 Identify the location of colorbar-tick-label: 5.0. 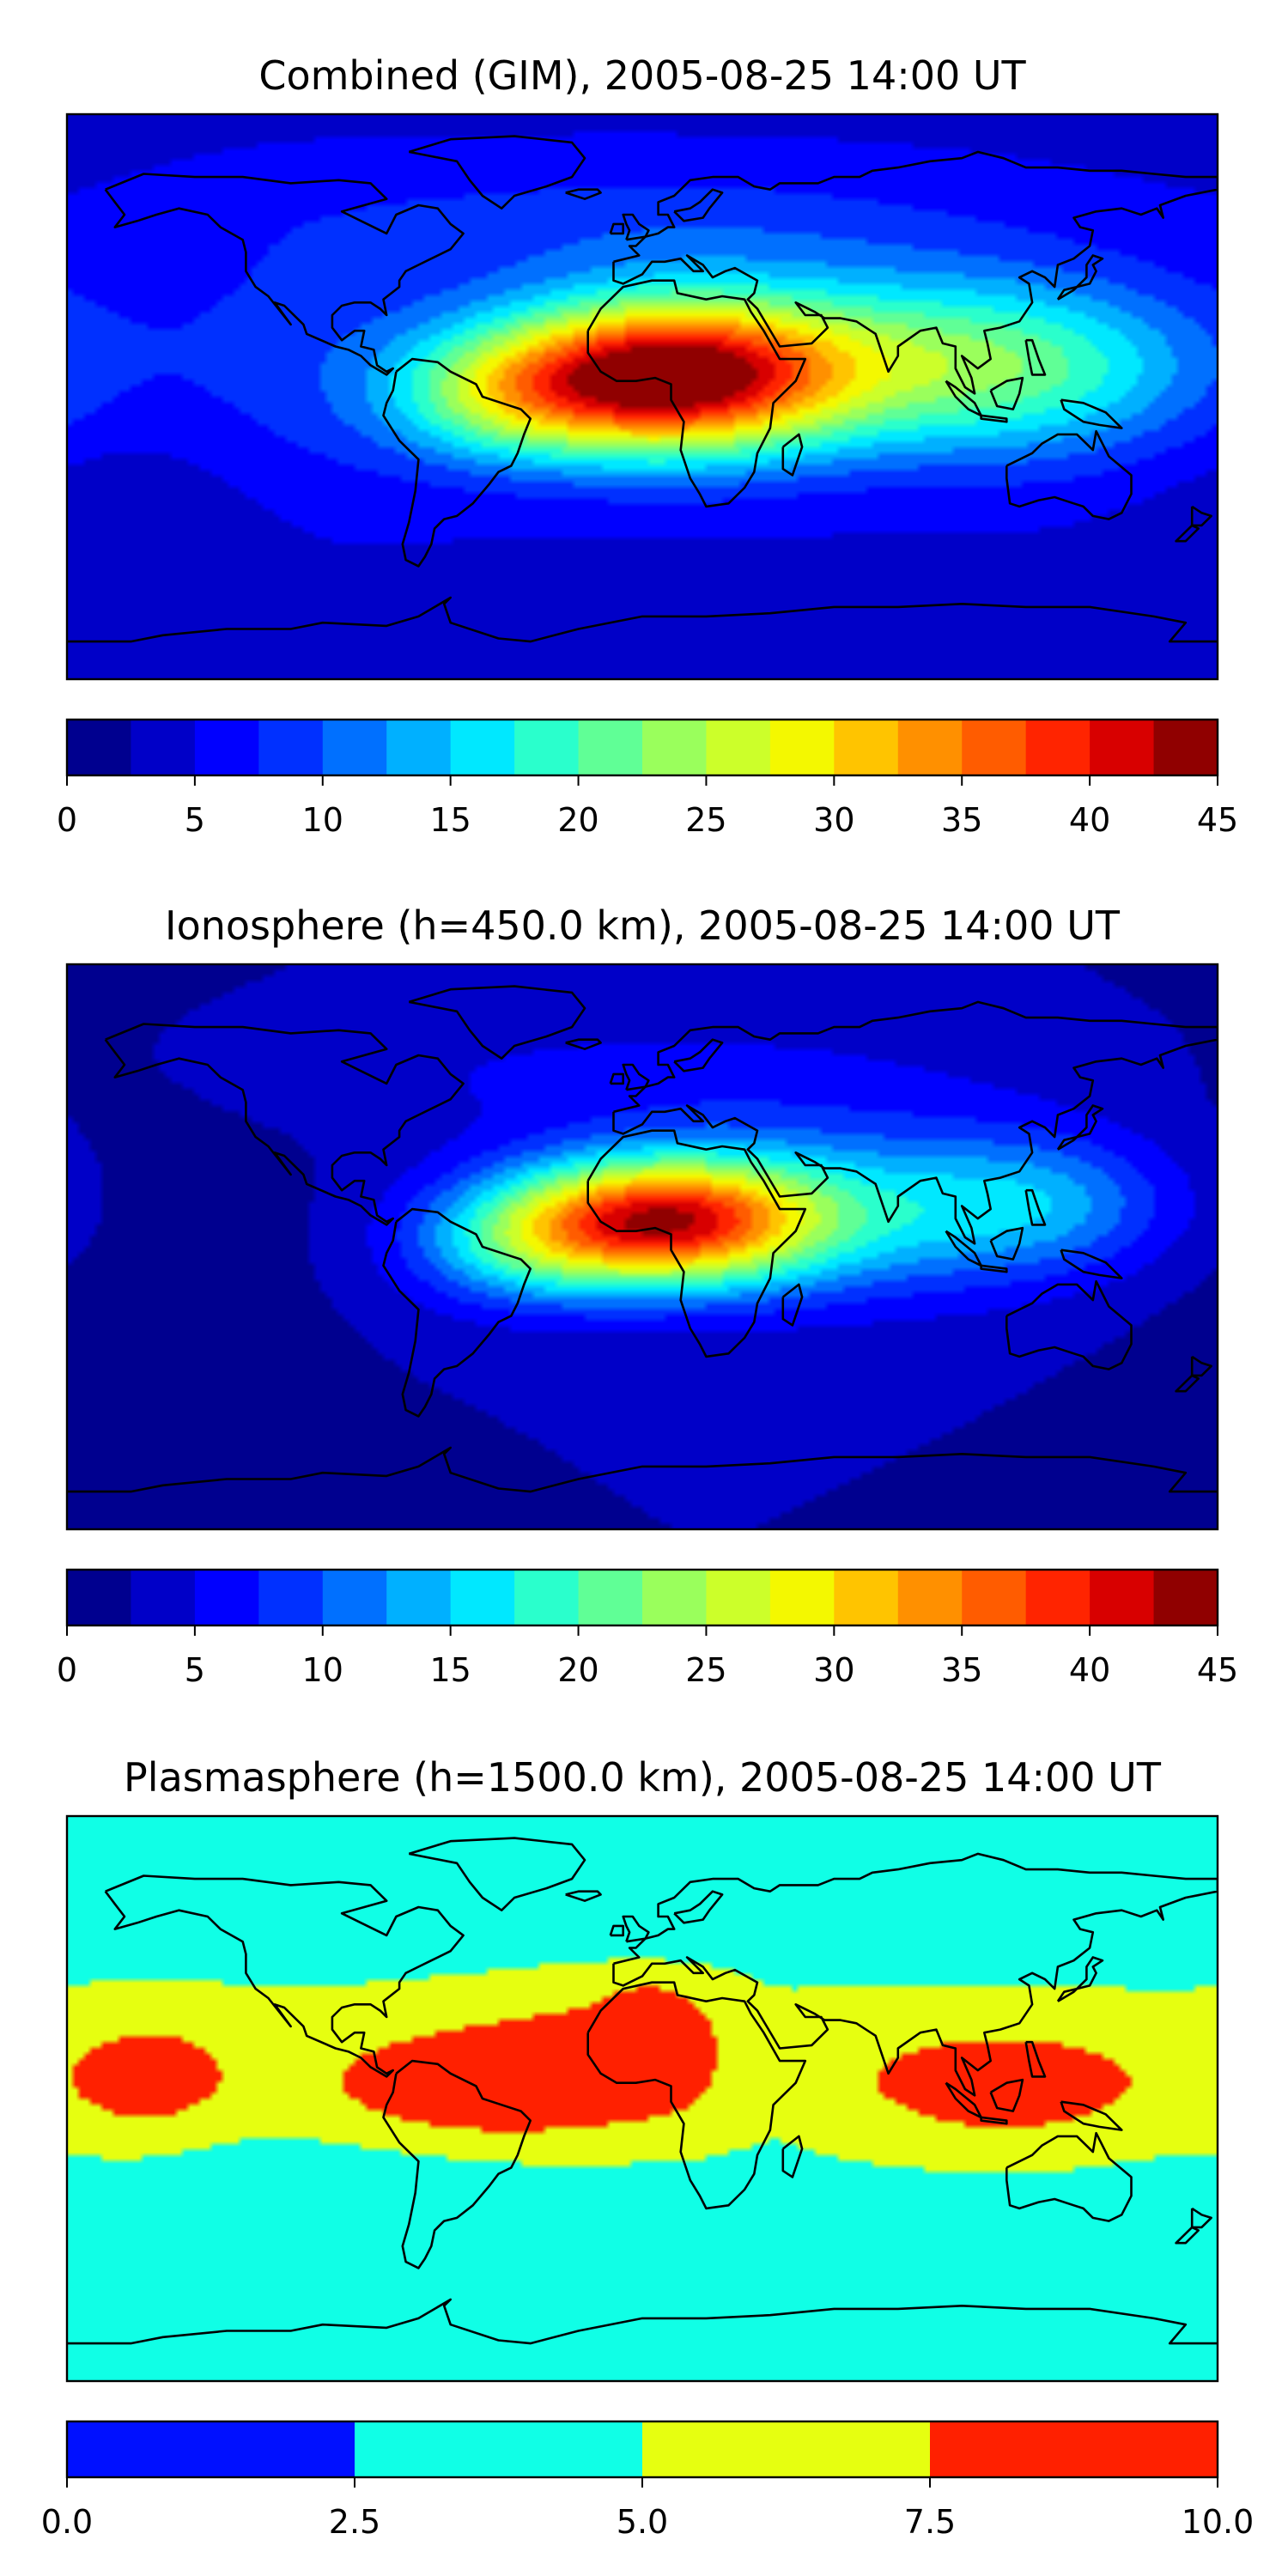
(642, 2522).